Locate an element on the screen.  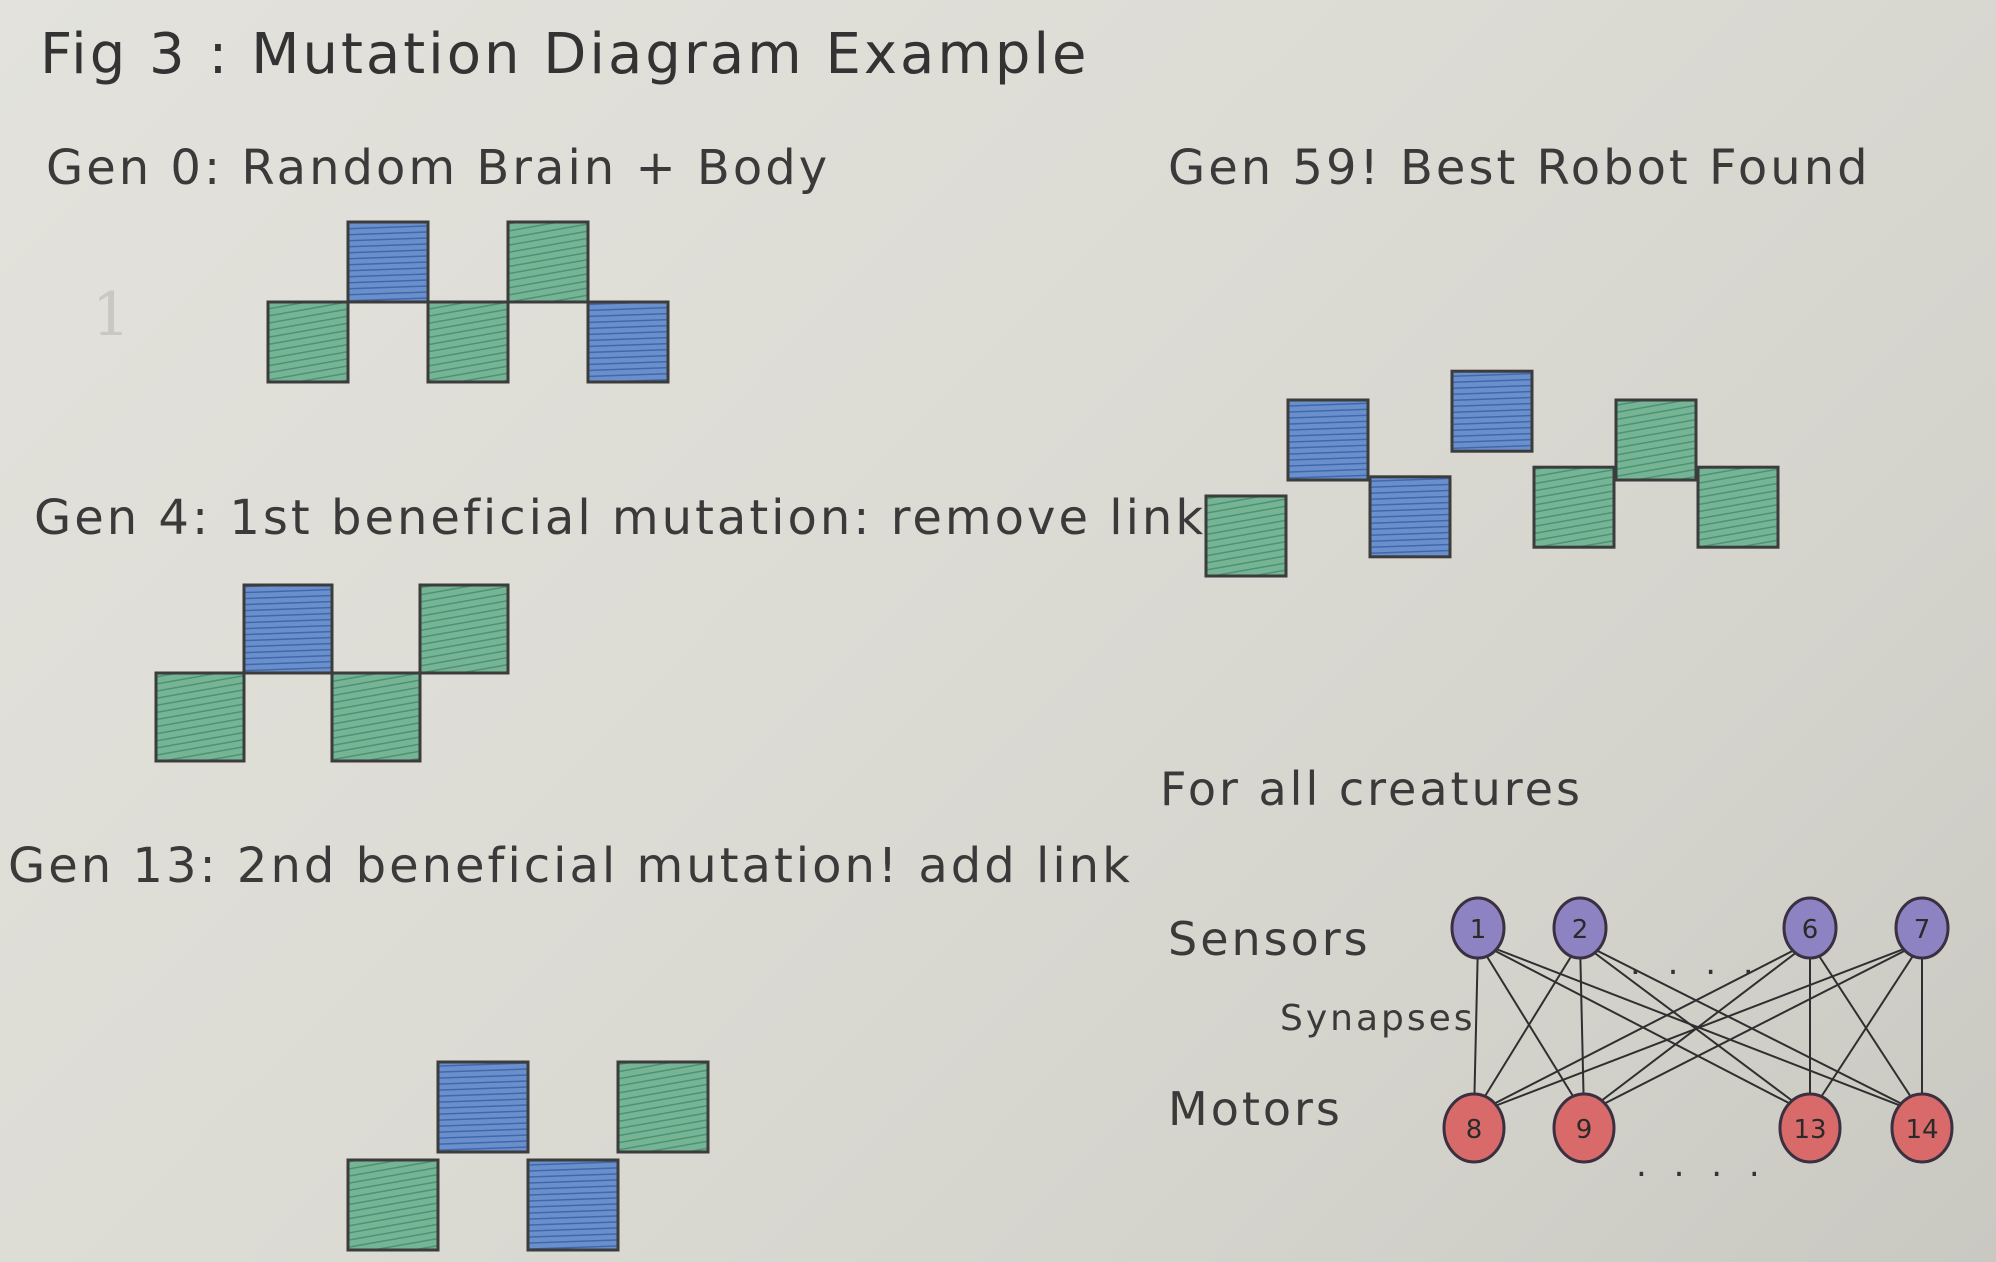
sensors-label: Sensors is located at coordinates (1269, 939).